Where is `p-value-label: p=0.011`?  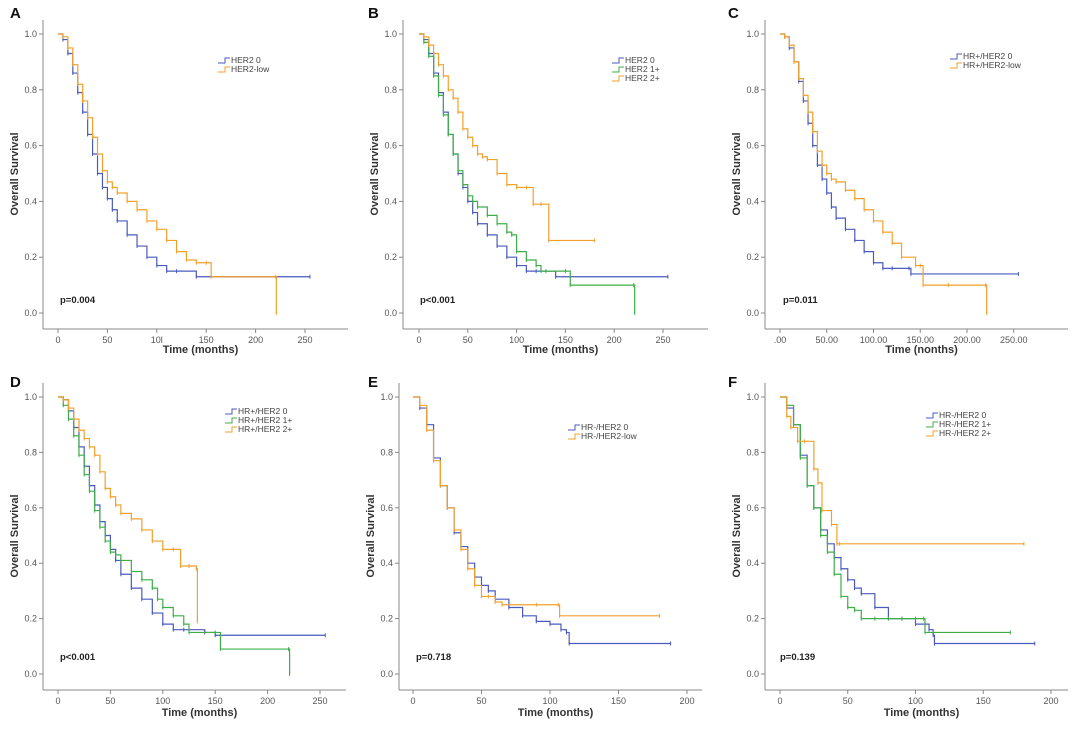 p-value-label: p=0.011 is located at coordinates (800, 300).